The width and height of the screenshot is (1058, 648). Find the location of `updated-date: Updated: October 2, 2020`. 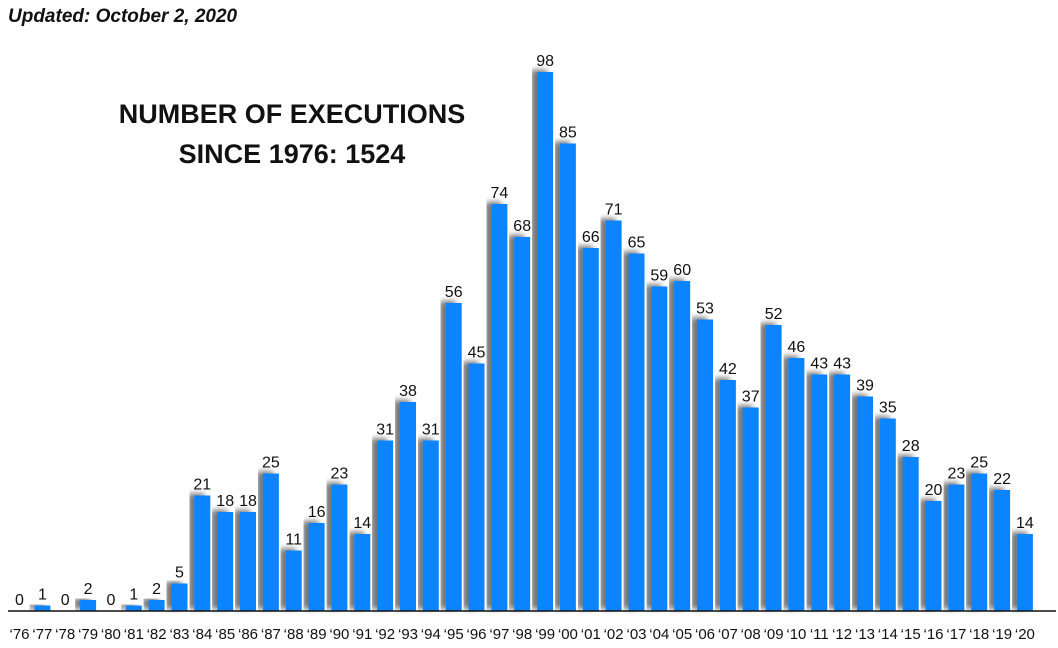

updated-date: Updated: October 2, 2020 is located at coordinates (123, 16).